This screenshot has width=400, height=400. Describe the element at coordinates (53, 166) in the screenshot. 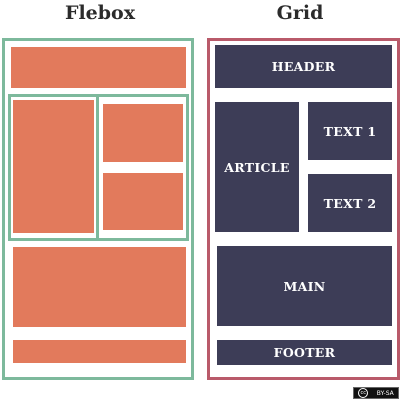

I see `flexbox-left-block` at that location.